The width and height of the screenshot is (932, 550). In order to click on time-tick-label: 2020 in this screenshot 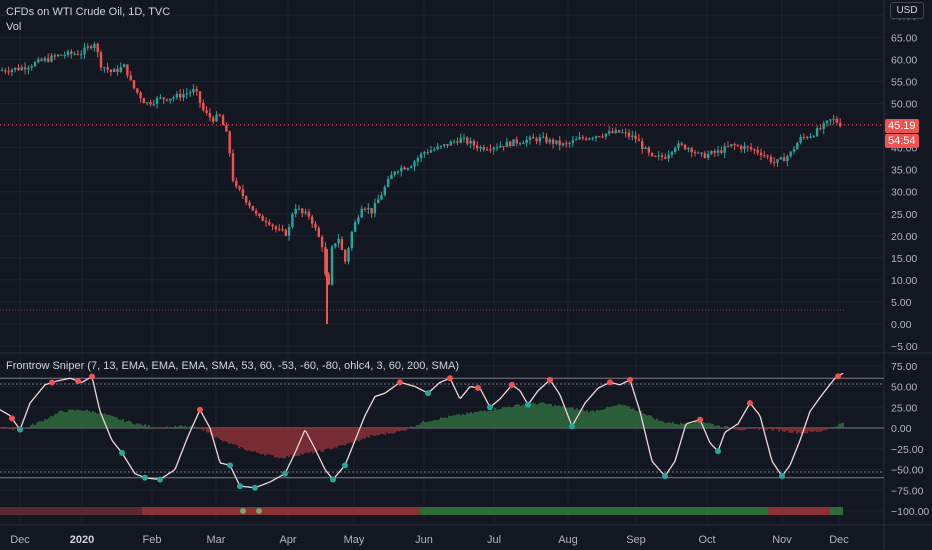, I will do `click(82, 540)`.